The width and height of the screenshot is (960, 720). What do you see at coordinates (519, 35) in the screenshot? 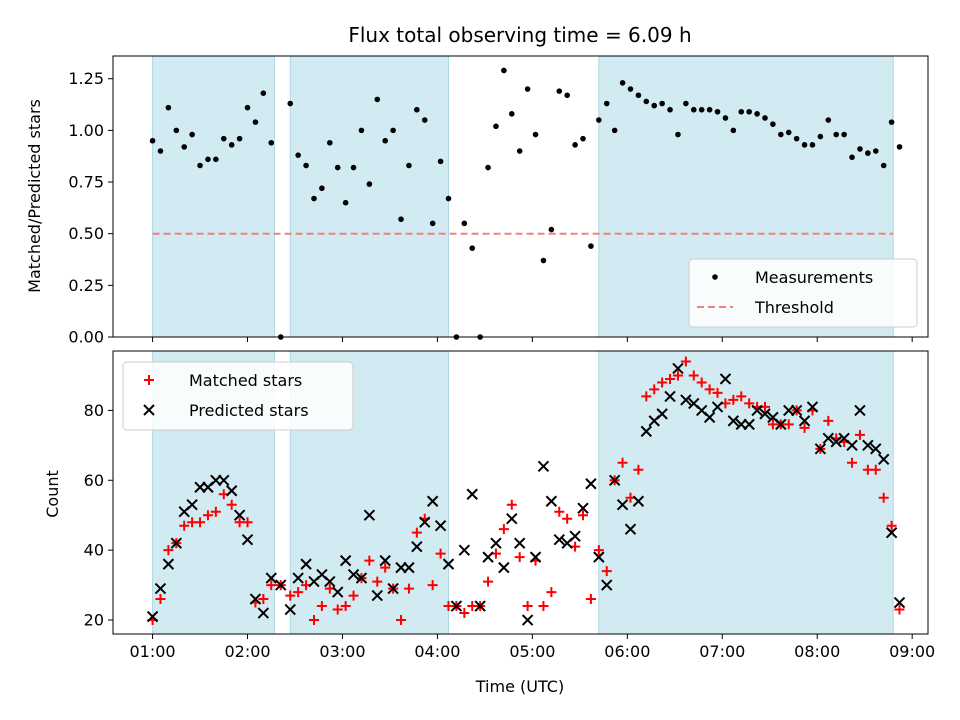
I see `chart-title: Flux total observing time = 6.09 h` at bounding box center [519, 35].